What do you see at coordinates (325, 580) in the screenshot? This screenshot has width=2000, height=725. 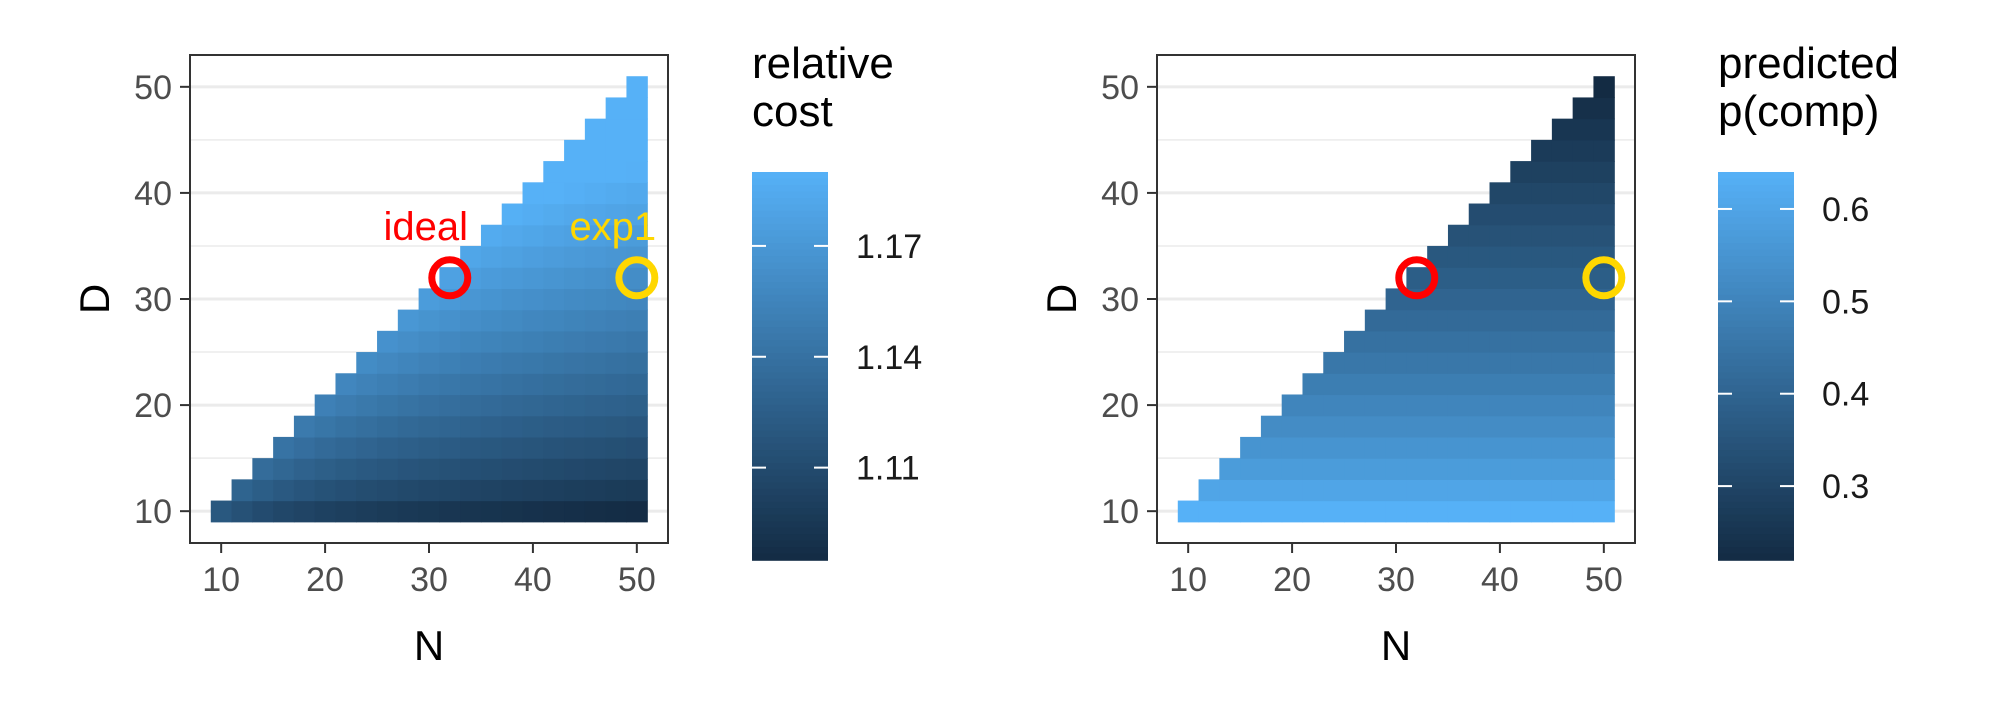 I see `x-tick-label: 20` at bounding box center [325, 580].